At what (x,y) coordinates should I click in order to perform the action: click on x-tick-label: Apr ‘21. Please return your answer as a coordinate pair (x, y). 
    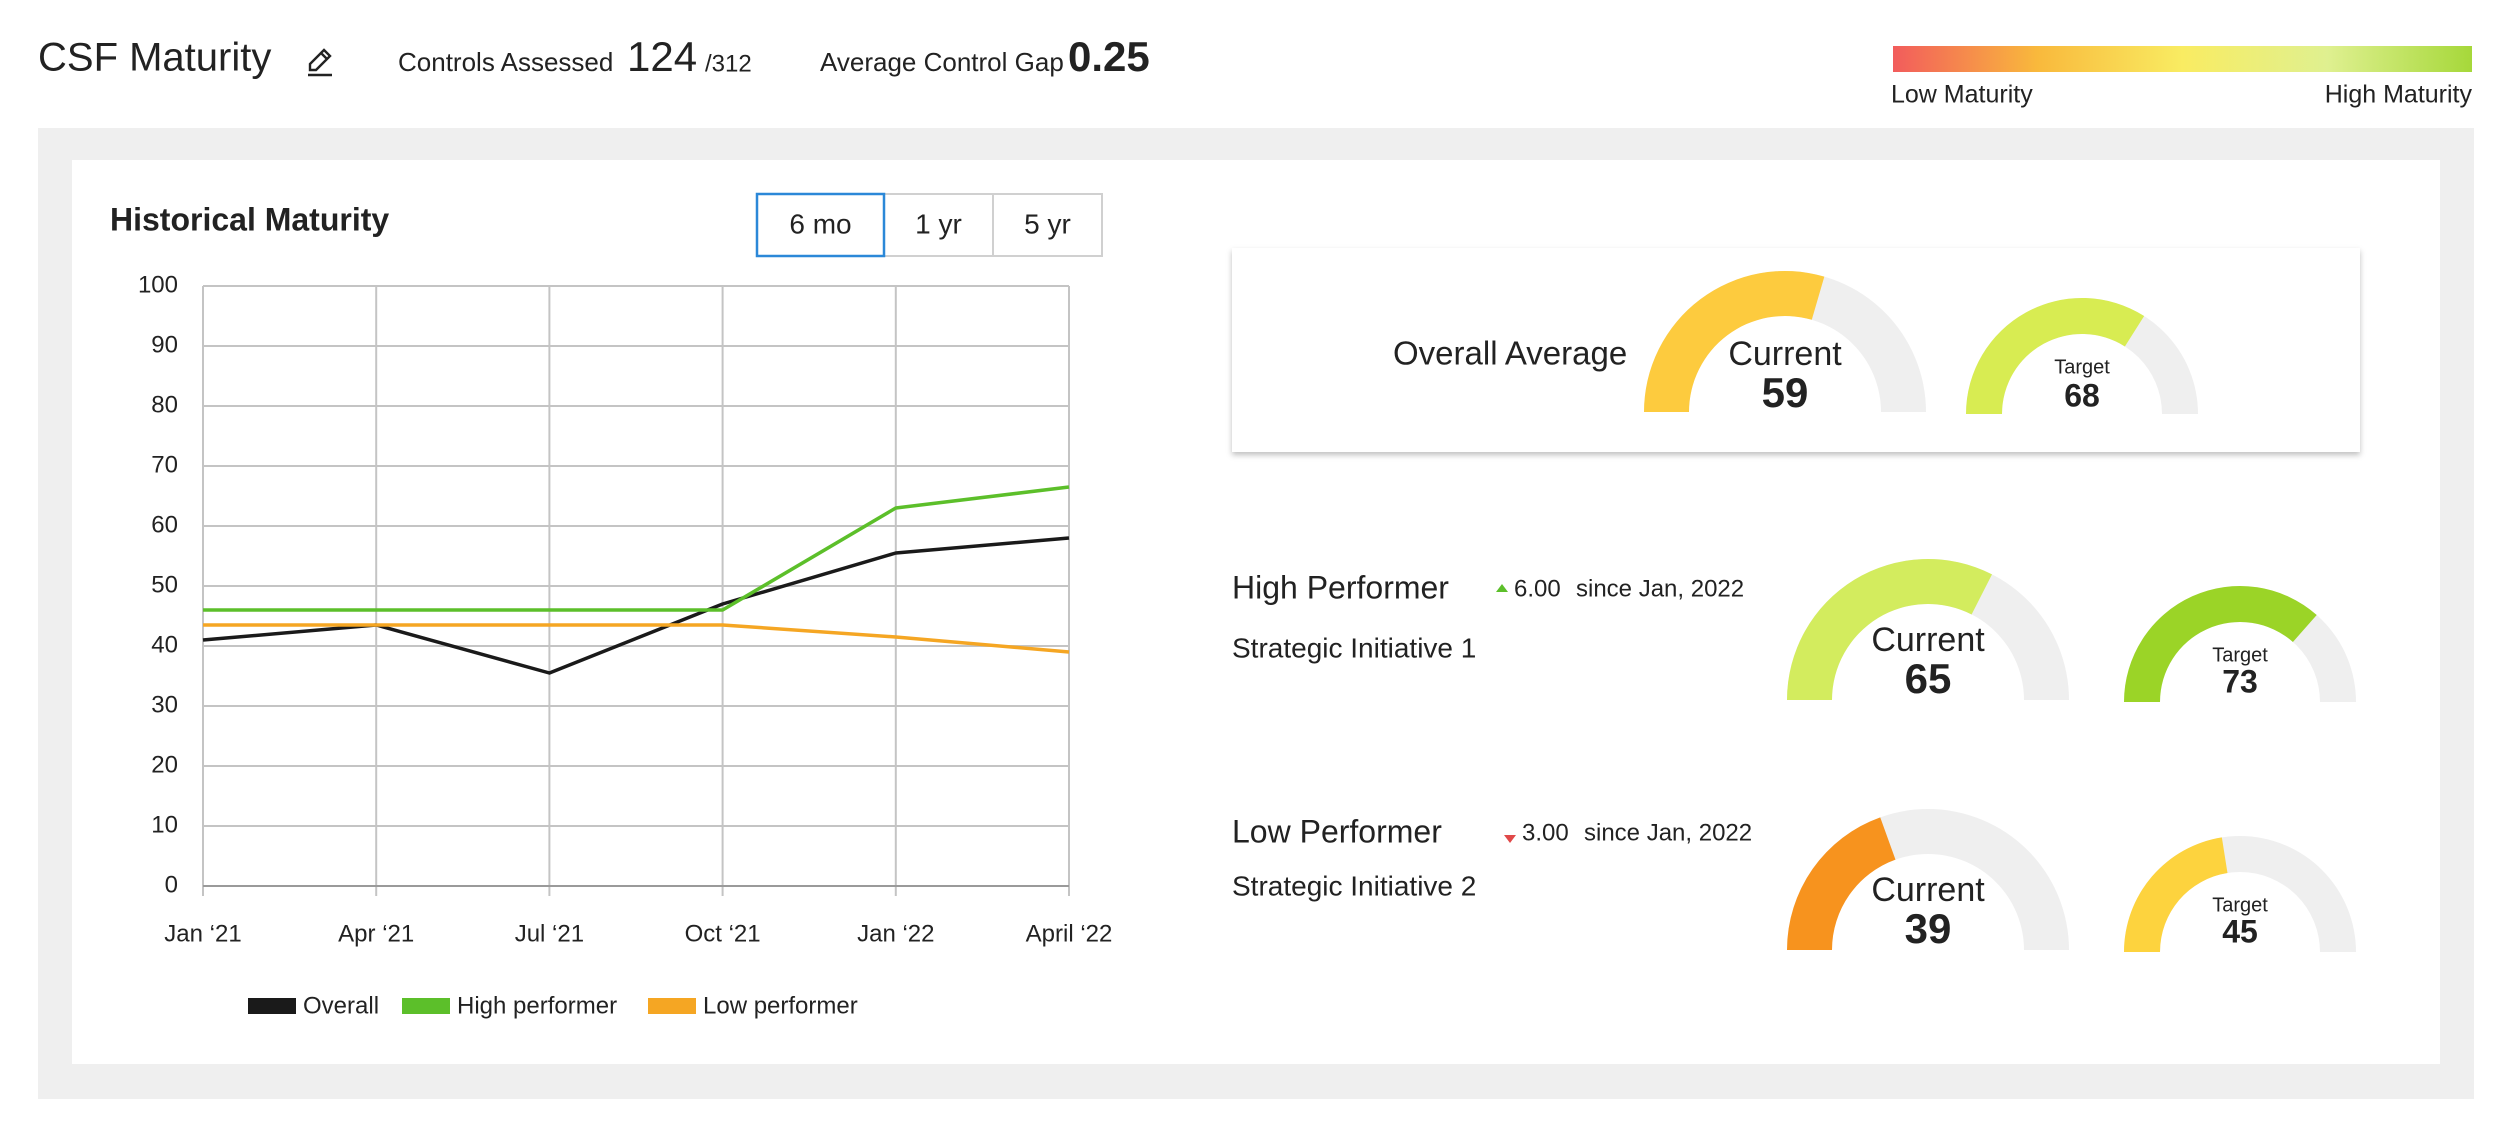
    Looking at the image, I should click on (376, 933).